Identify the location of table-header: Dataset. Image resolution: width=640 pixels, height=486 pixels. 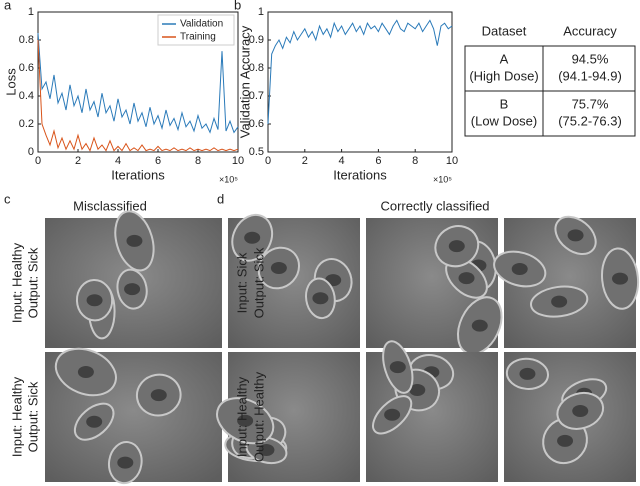
(504, 30).